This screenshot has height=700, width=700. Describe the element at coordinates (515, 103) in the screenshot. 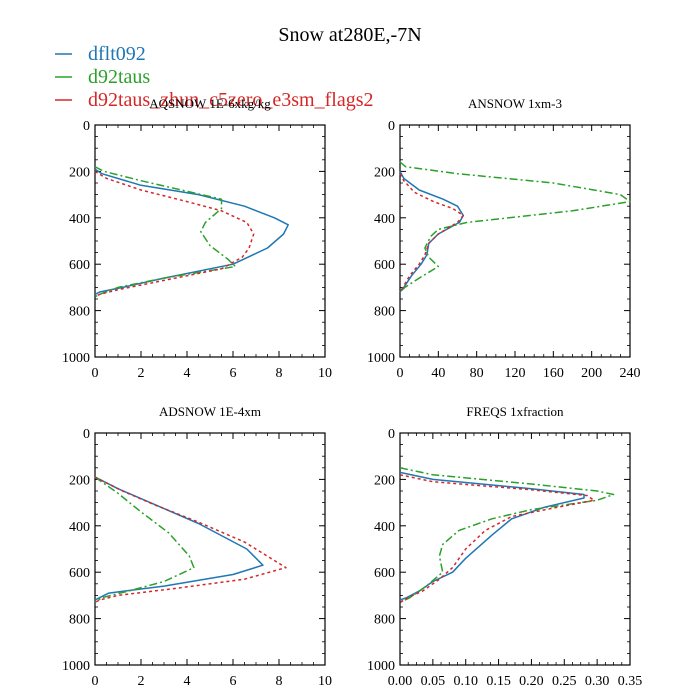

I see `panel-title: ANSNOW 1xm-3` at that location.